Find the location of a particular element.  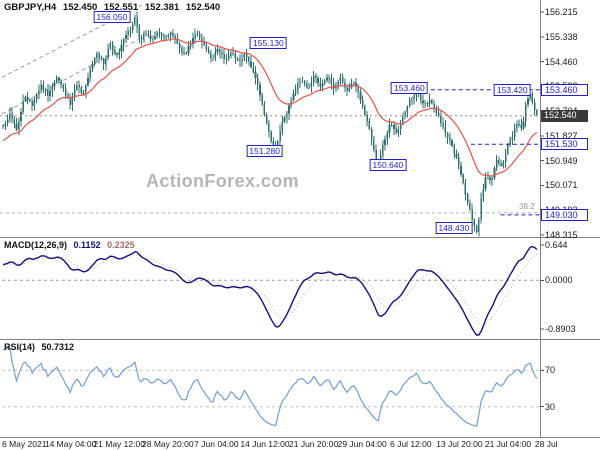

macd-name: MACD(12,26,9) is located at coordinates (36, 245).